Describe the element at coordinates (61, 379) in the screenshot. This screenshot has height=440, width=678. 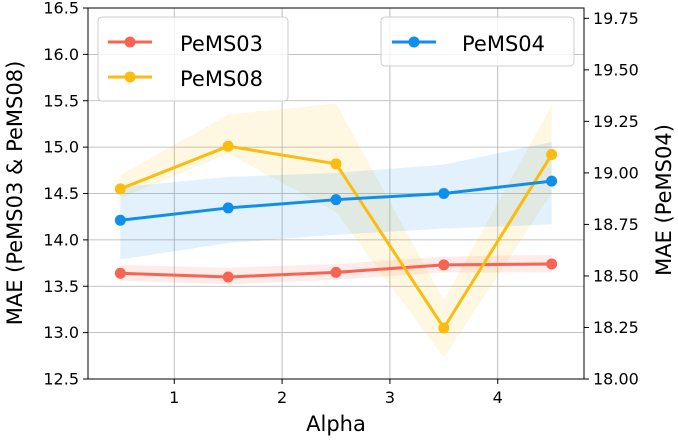
I see `y-left-tick-label: 12.5` at that location.